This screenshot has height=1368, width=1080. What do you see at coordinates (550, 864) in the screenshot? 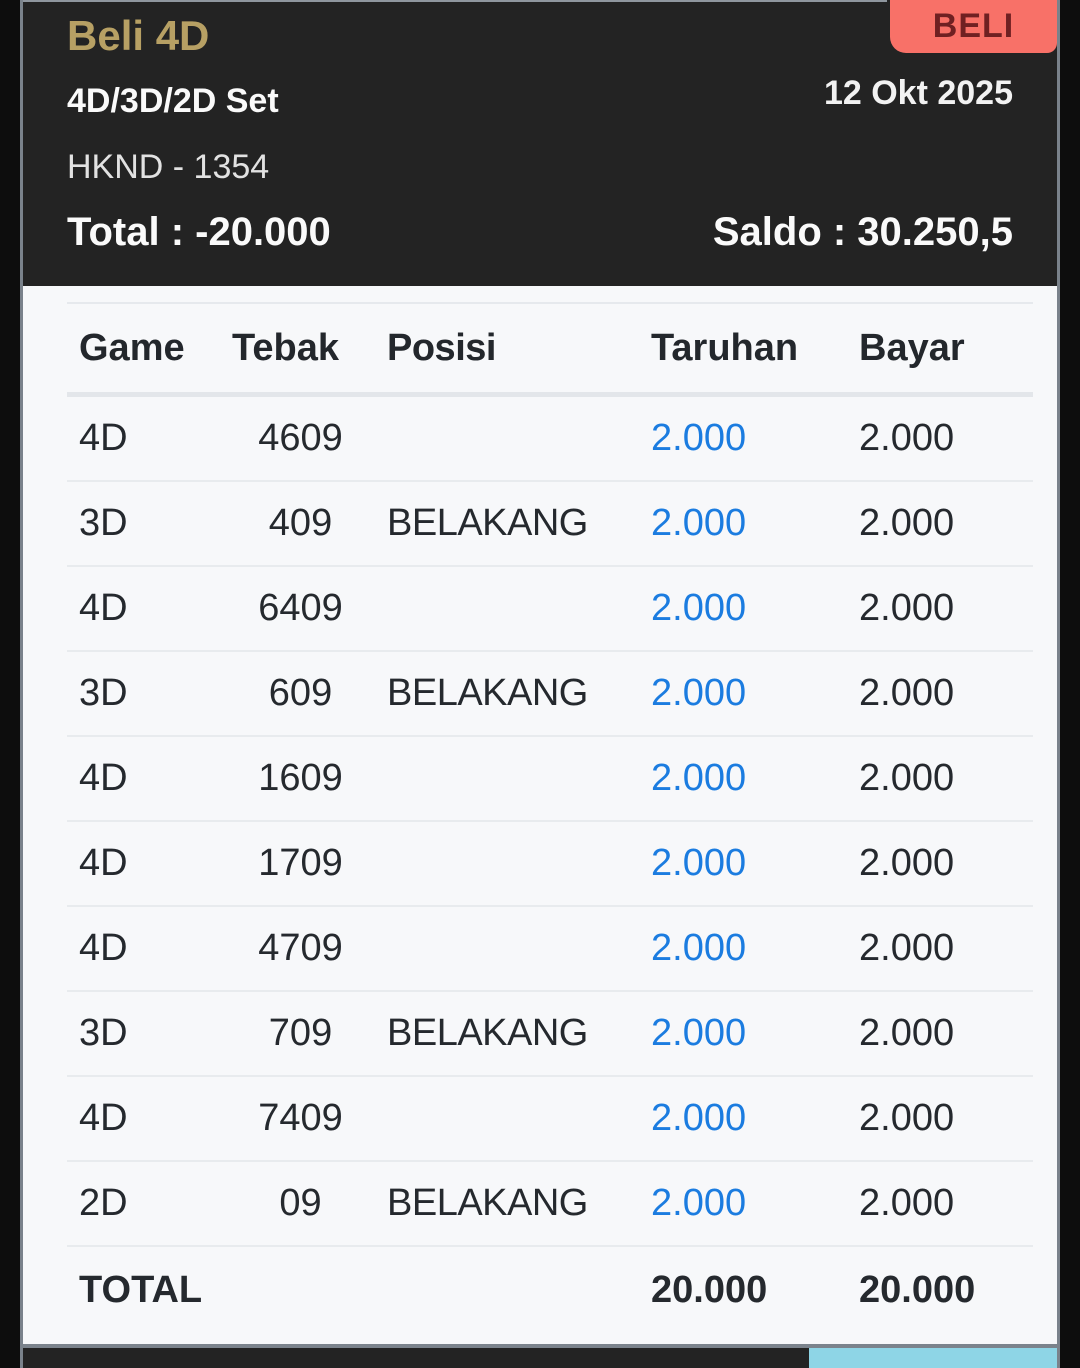
I see `table-row: 4D 1709 2.000 2.000` at bounding box center [550, 864].